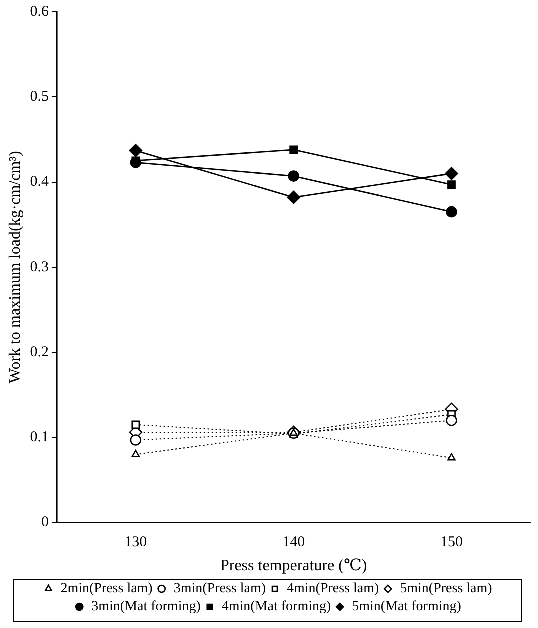 The image size is (538, 628). I want to click on legend-label: 4min(Mat forming), so click(277, 607).